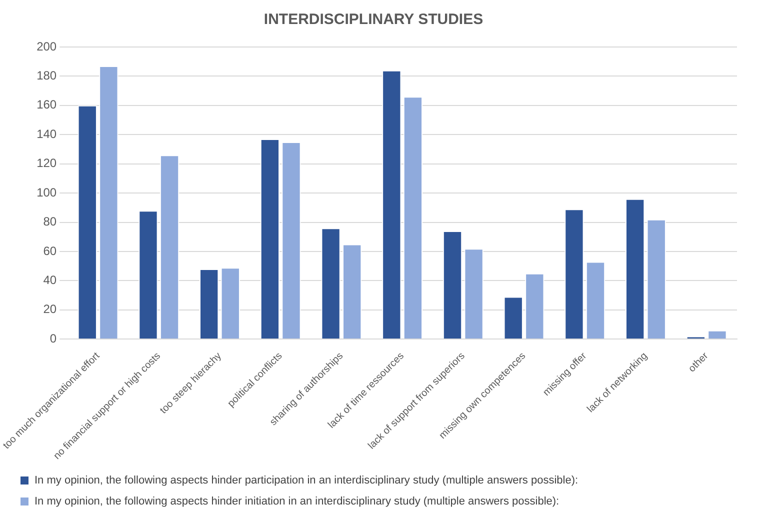 The width and height of the screenshot is (757, 522). I want to click on legend-label: In my opinion, the following aspects hinder initiation in an interdisciplinary study (multiple answers possible):, so click(297, 502).